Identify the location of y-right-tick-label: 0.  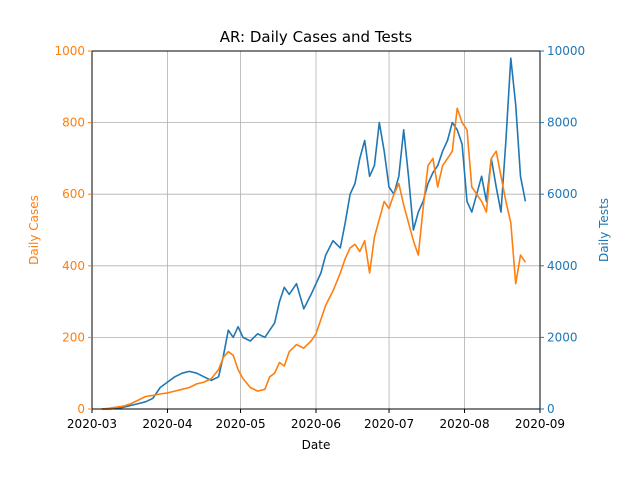
(551, 409).